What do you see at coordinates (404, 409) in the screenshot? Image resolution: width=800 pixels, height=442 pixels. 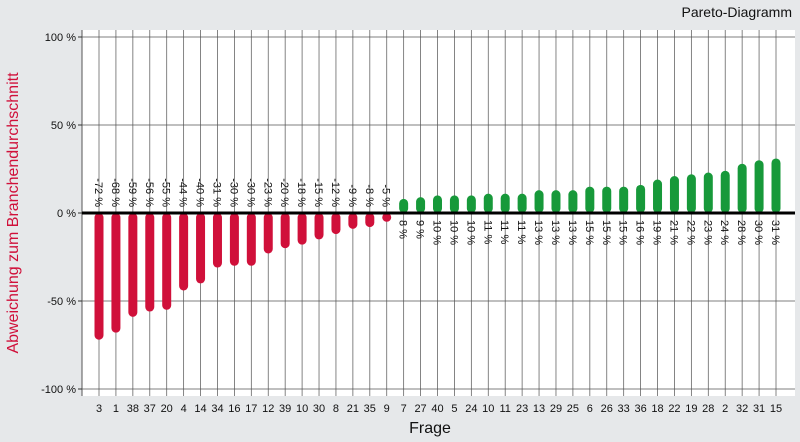 I see `x-tick-label: 7` at bounding box center [404, 409].